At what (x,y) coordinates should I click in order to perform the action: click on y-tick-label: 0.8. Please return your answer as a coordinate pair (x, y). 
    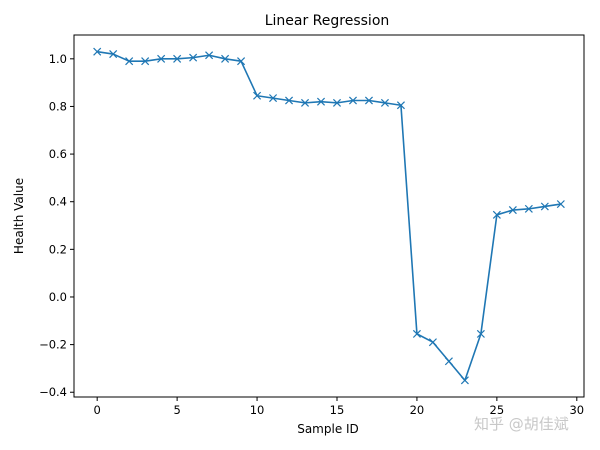
    Looking at the image, I should click on (58, 106).